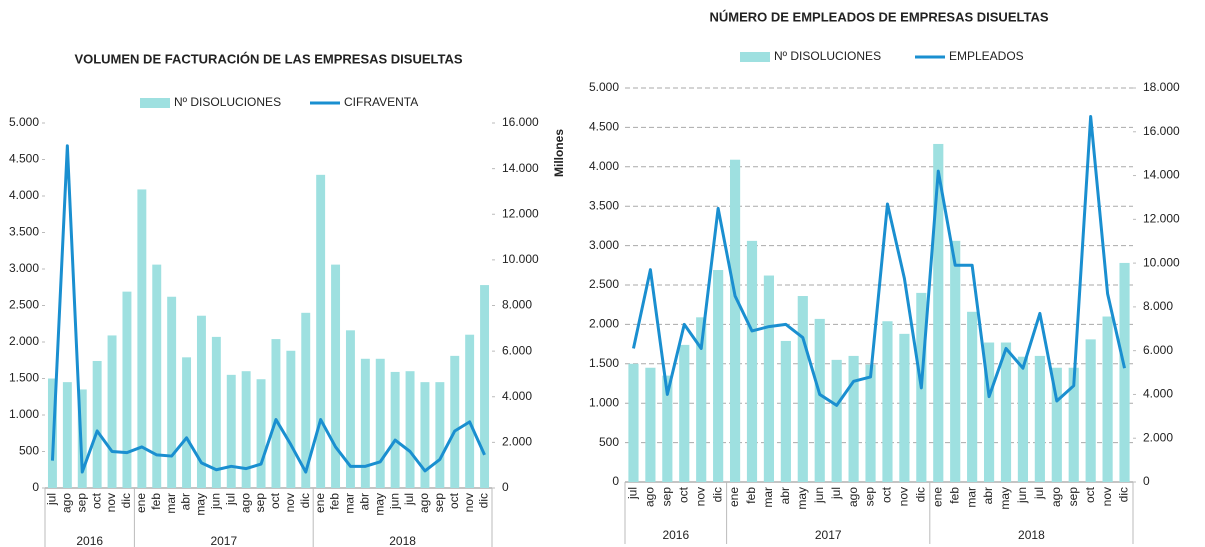 The height and width of the screenshot is (547, 1205). What do you see at coordinates (827, 56) in the screenshot?
I see `legend-label: Nº DISOLUCIONES` at bounding box center [827, 56].